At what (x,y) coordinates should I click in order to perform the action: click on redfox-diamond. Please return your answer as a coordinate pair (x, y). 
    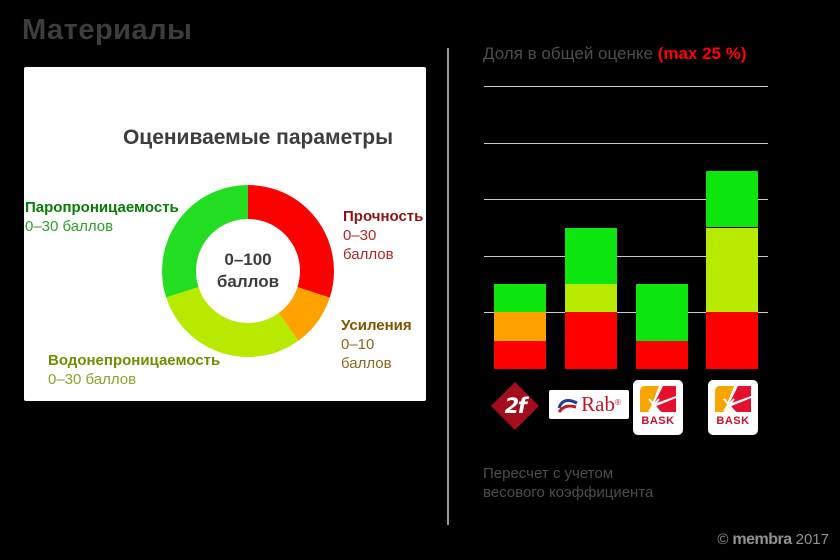
    Looking at the image, I should click on (515, 406).